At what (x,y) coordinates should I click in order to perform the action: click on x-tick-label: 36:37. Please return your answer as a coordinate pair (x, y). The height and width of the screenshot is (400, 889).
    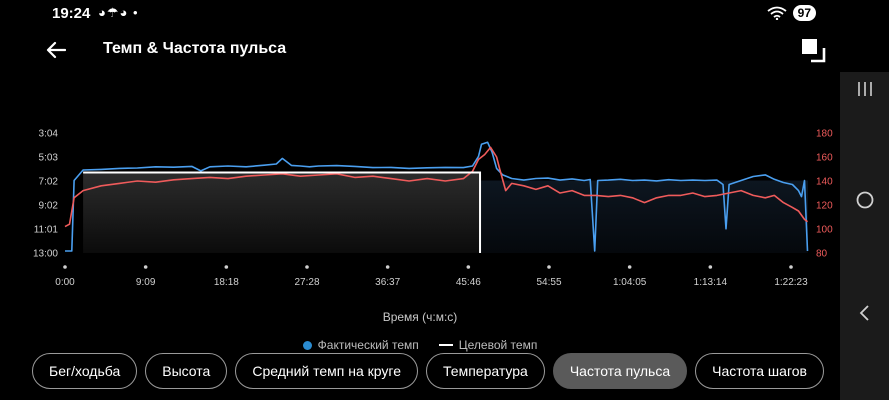
    Looking at the image, I should click on (387, 282).